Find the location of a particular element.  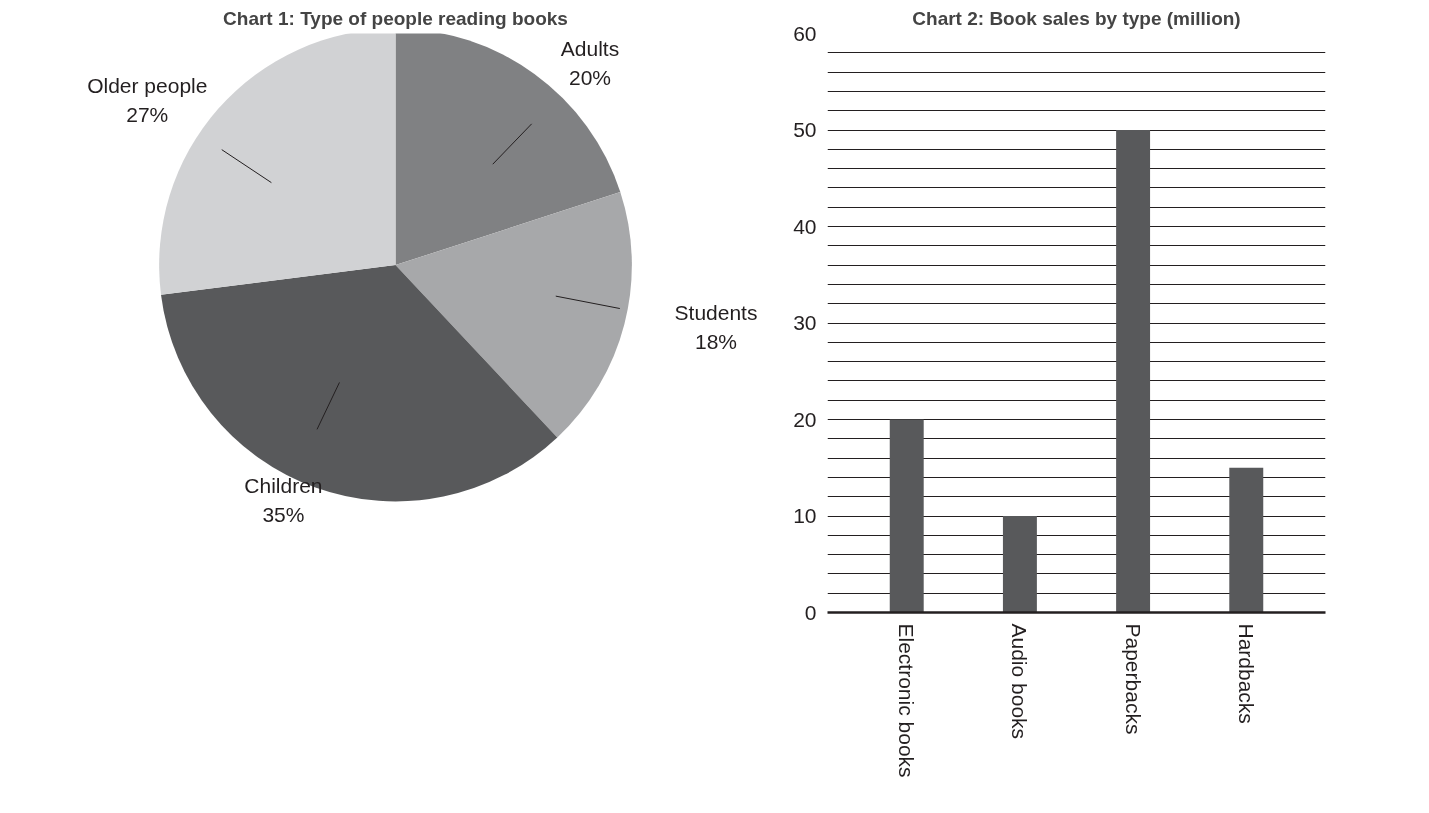

data-label: 35% is located at coordinates (283, 514).